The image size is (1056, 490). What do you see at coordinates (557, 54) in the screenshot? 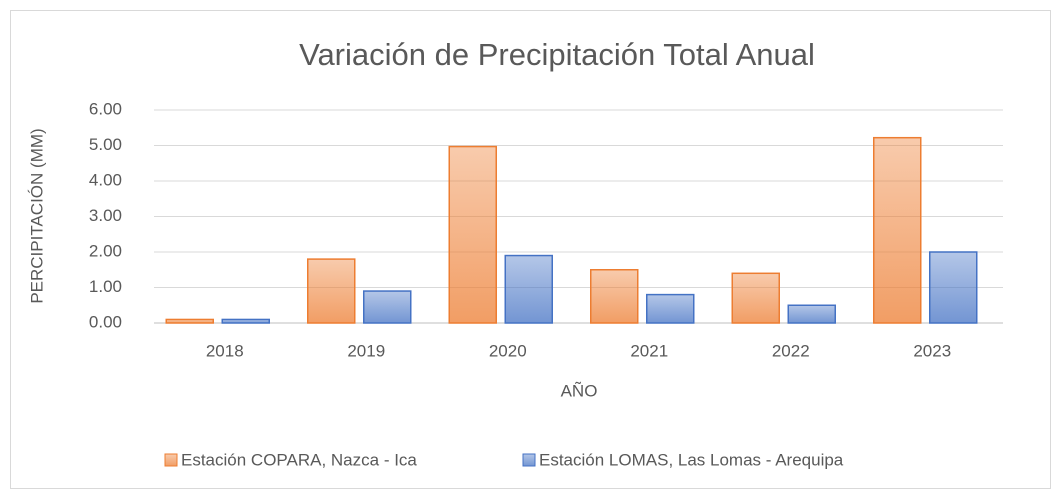
I see `chart-title: Variación de Precipitación Total Anual` at bounding box center [557, 54].